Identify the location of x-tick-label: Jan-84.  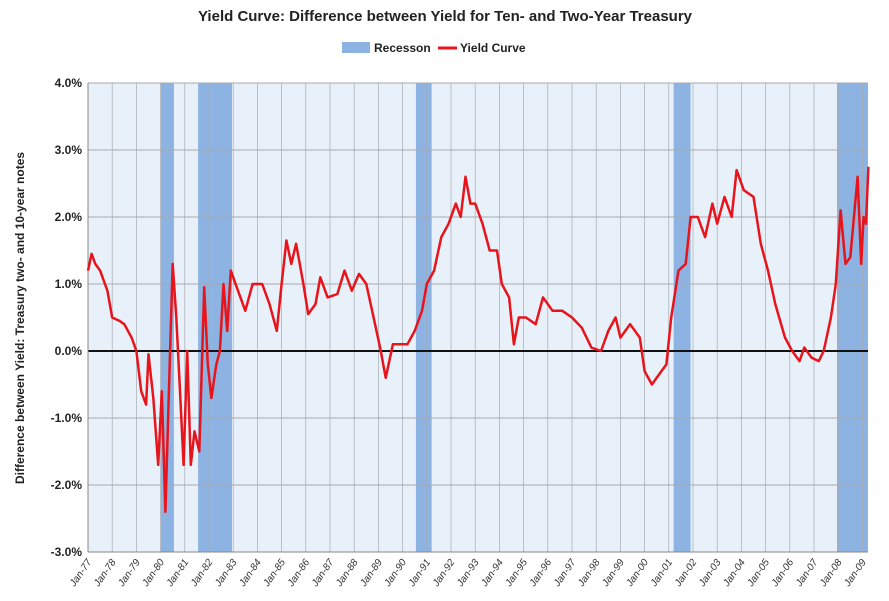
(250, 573).